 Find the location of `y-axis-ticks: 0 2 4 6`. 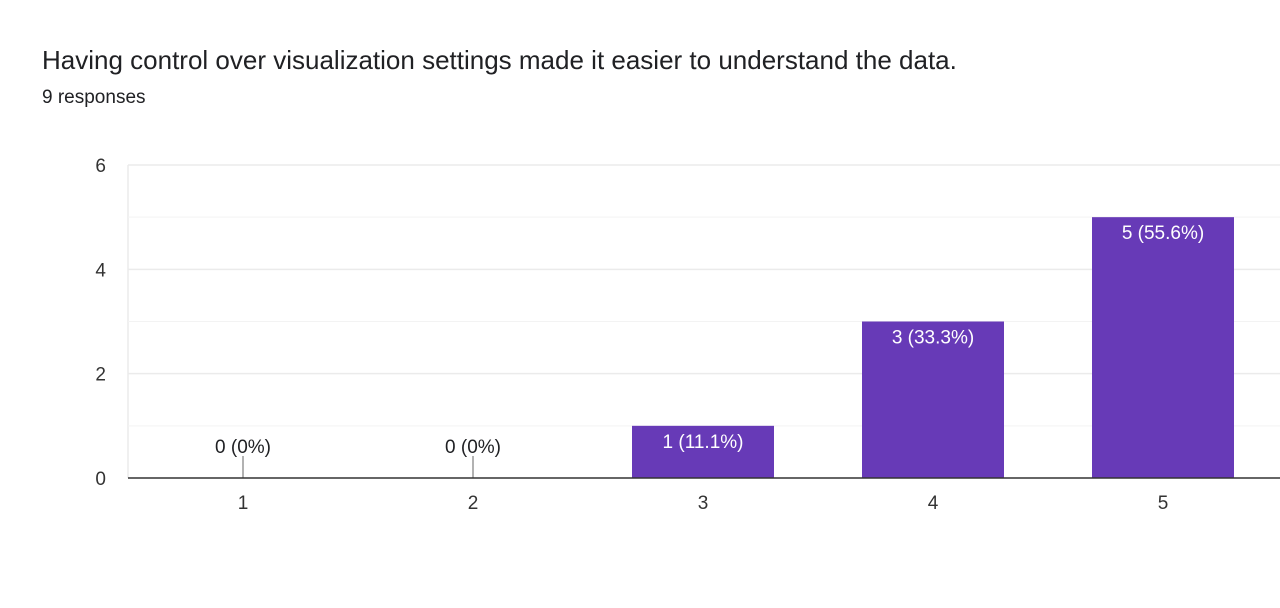

y-axis-ticks: 0 2 4 6 is located at coordinates (100, 323).